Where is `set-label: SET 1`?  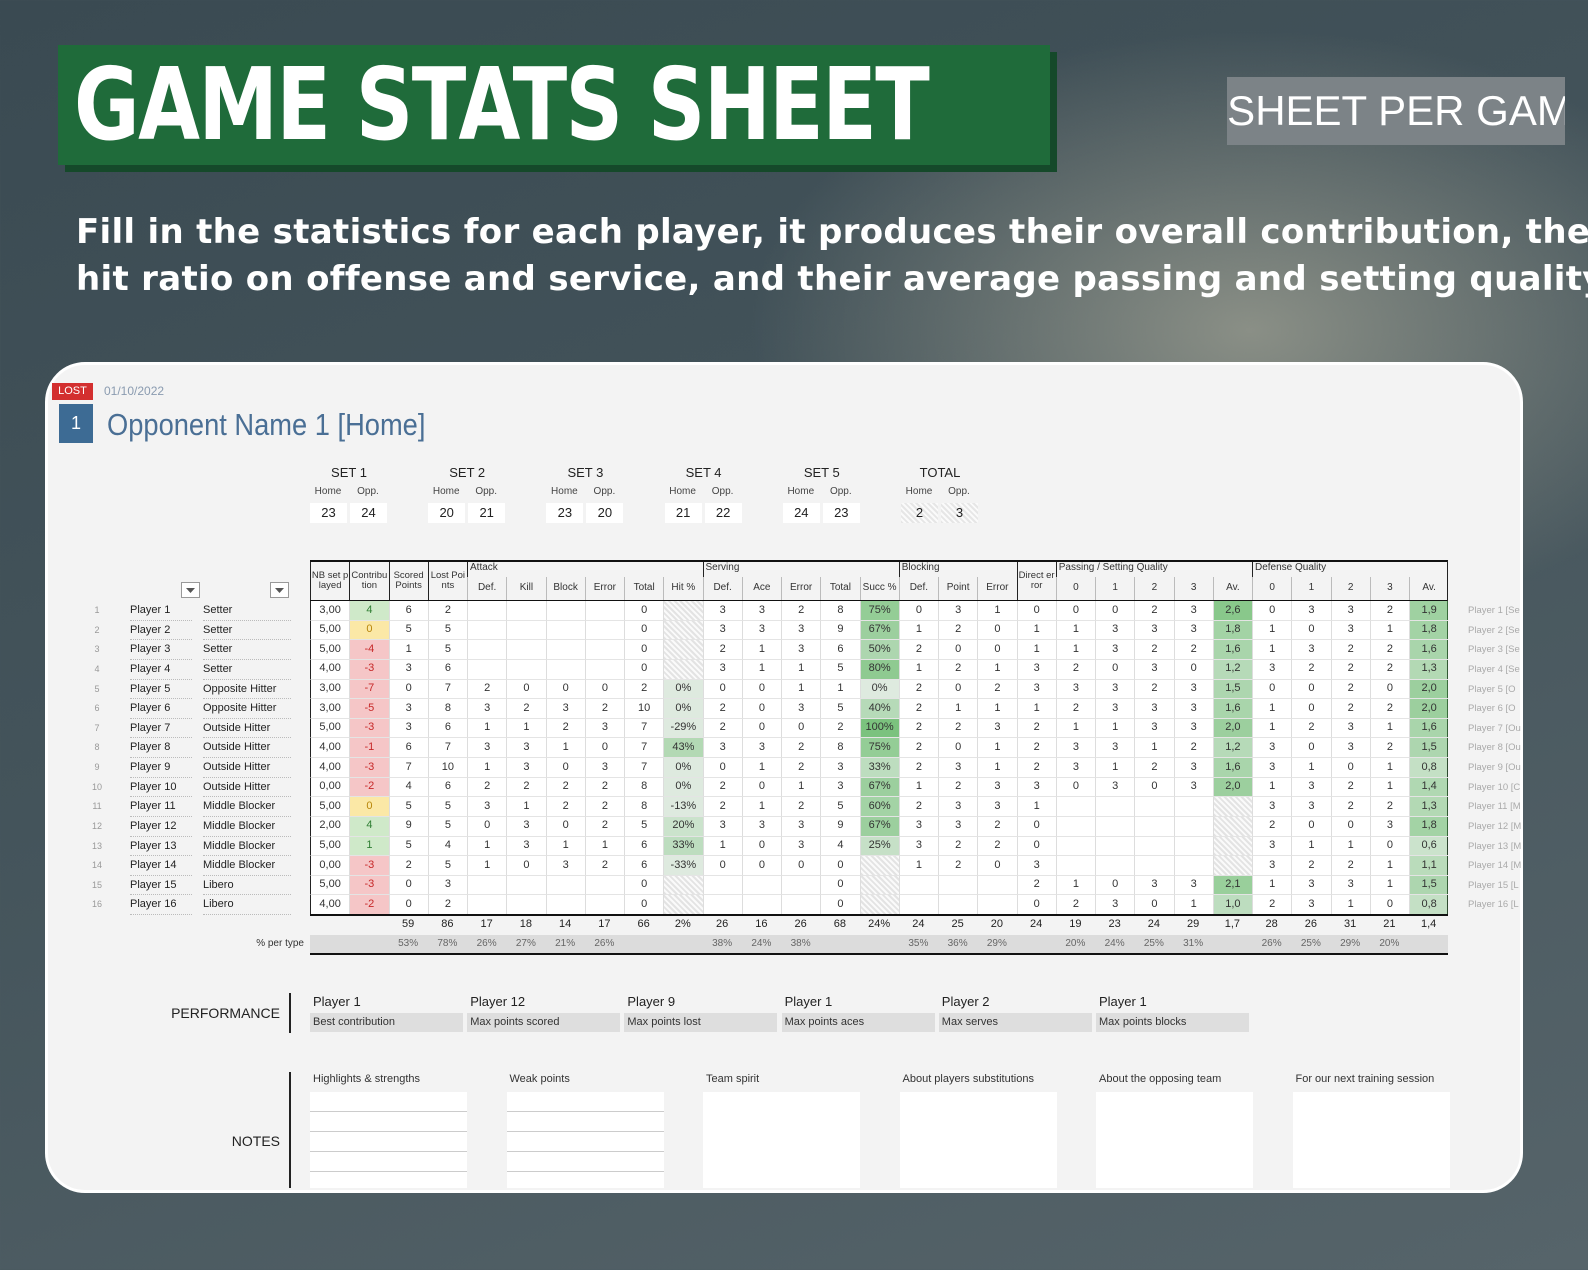 set-label: SET 1 is located at coordinates (349, 473).